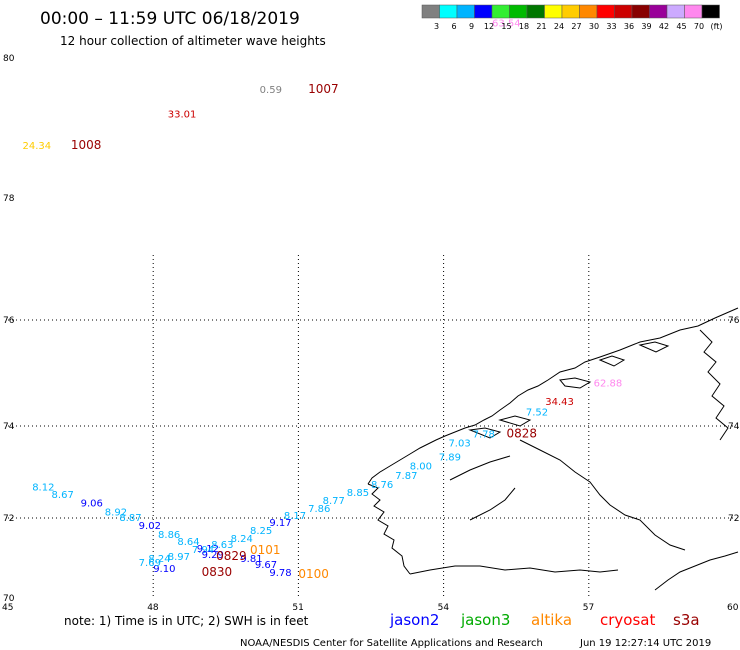 The image size is (740, 650). What do you see at coordinates (86, 145) in the screenshot?
I see `pass-time-label: 1008` at bounding box center [86, 145].